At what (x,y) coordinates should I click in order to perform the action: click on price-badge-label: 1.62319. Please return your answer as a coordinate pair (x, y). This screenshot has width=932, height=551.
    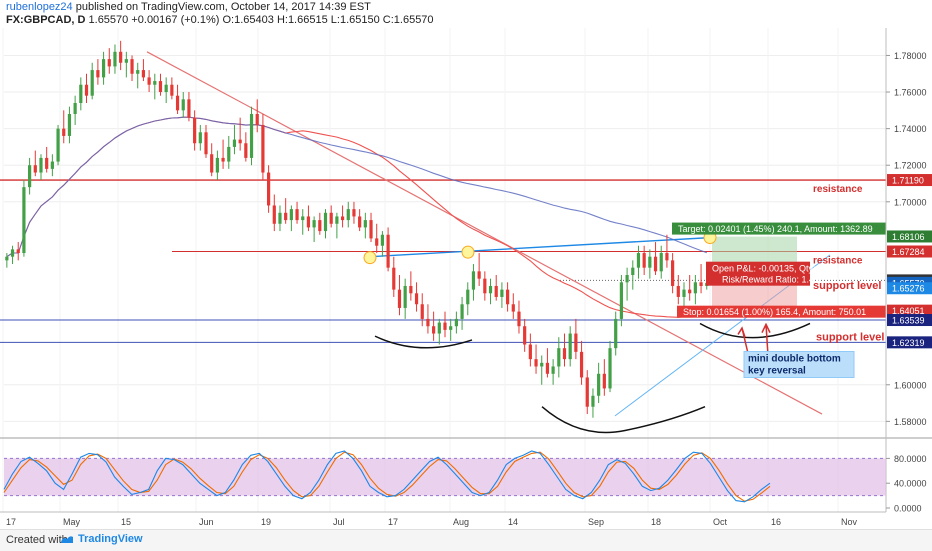
    Looking at the image, I should click on (908, 343).